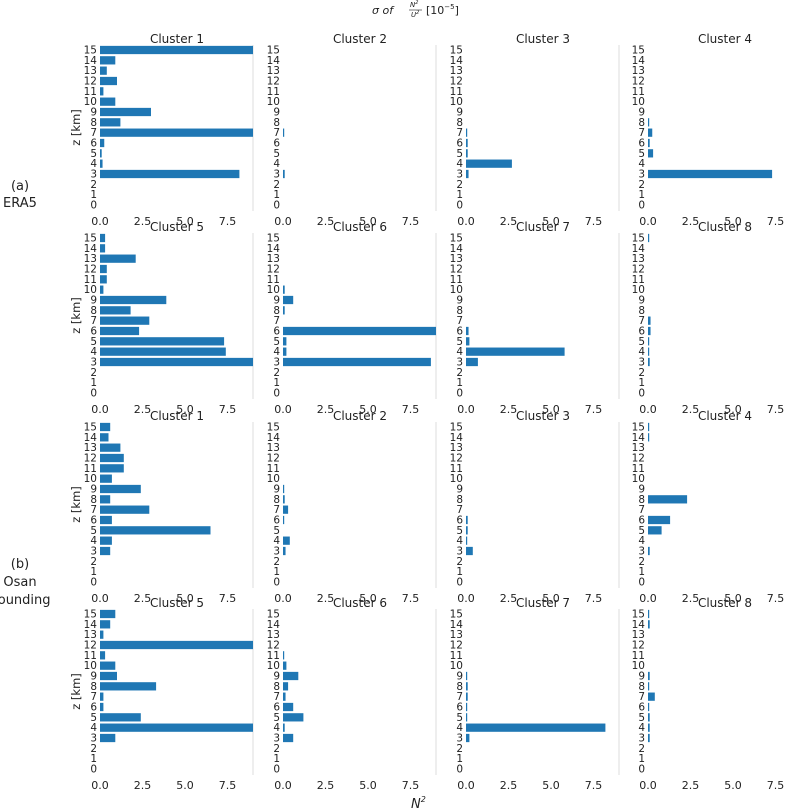 This screenshot has width=800, height=811. I want to click on bottom-label-sup: 2, so click(423, 799).